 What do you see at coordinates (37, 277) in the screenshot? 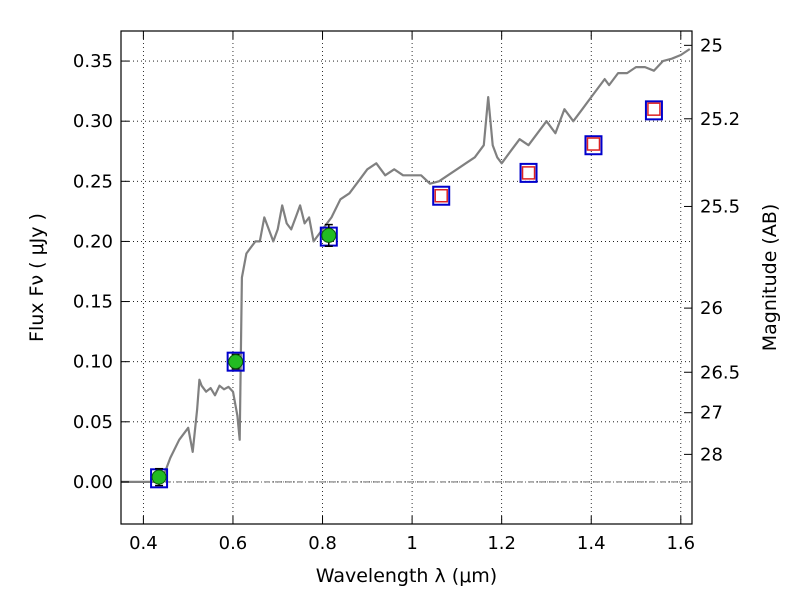
I see `y-axis-label: Flux Fν ( μJy )` at bounding box center [37, 277].